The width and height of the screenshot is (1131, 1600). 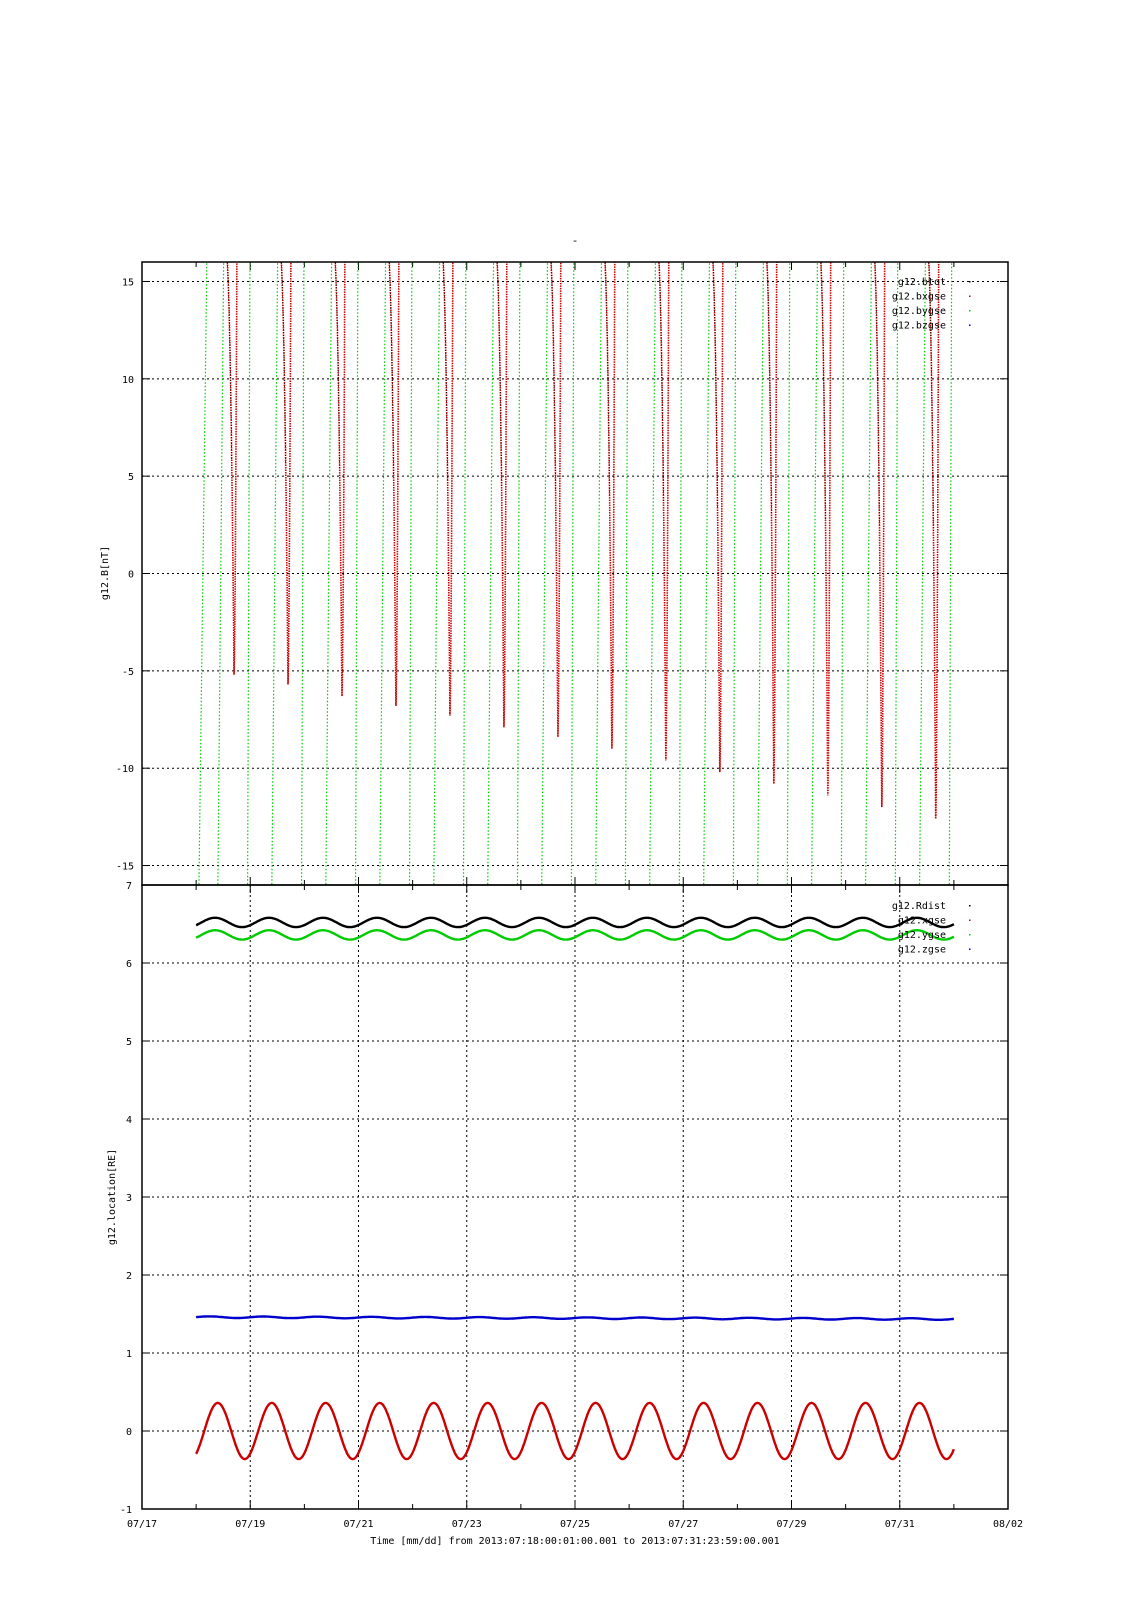 What do you see at coordinates (125, 769) in the screenshot?
I see `top-y-tick-label: -10` at bounding box center [125, 769].